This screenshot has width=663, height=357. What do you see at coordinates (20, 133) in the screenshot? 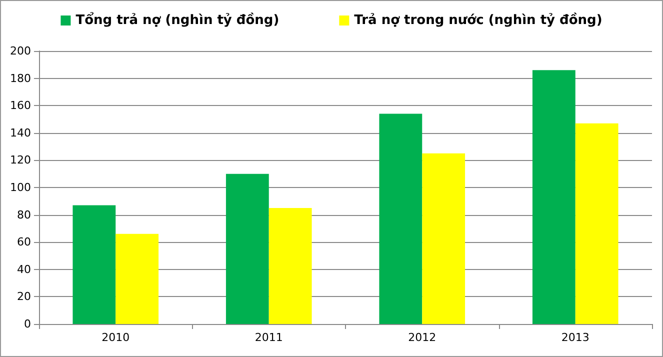
I see `y-tick-label: 140` at bounding box center [20, 133].